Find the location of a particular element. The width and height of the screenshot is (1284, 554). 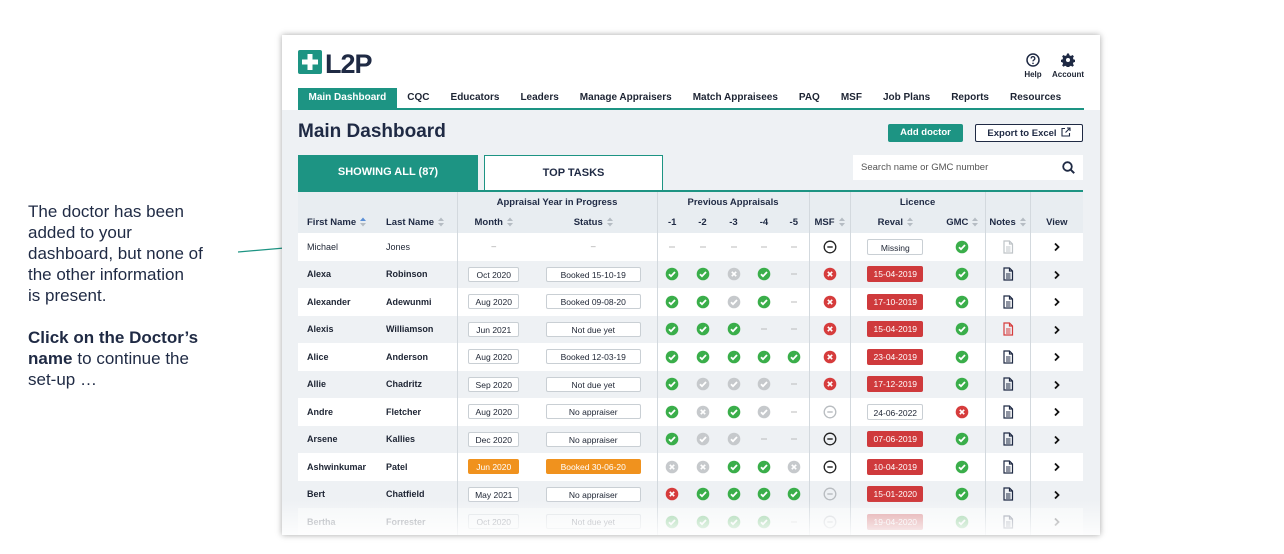

status-icon-dash is located at coordinates (793, 329).